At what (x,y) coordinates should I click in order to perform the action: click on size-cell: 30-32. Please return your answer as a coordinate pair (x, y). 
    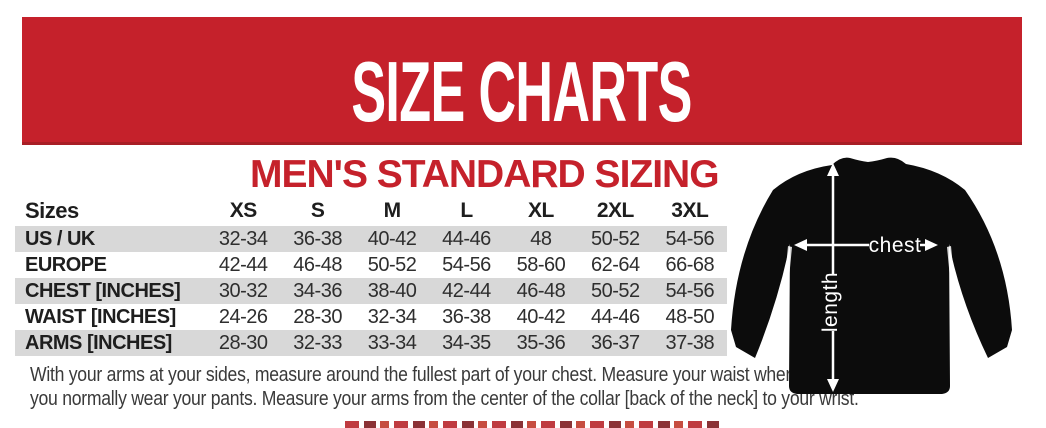
    Looking at the image, I should click on (243, 290).